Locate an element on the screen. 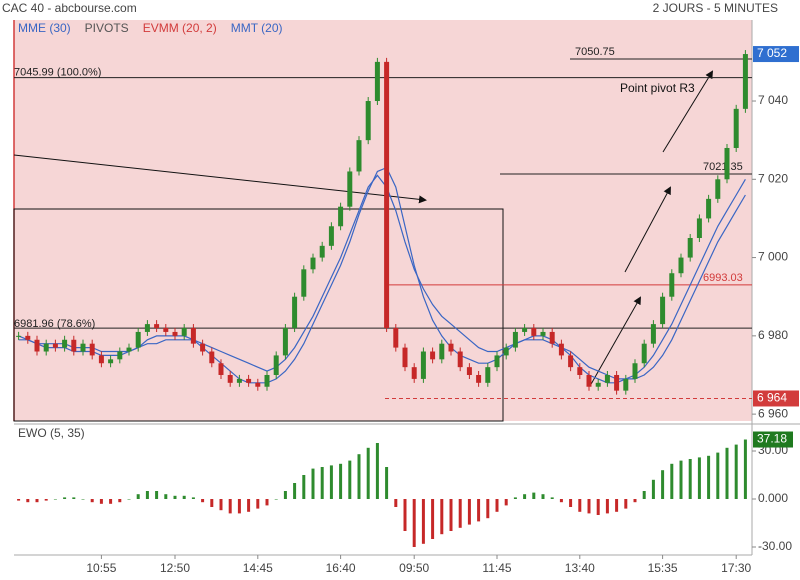  y-tick-label: 7 020 is located at coordinates (773, 178).